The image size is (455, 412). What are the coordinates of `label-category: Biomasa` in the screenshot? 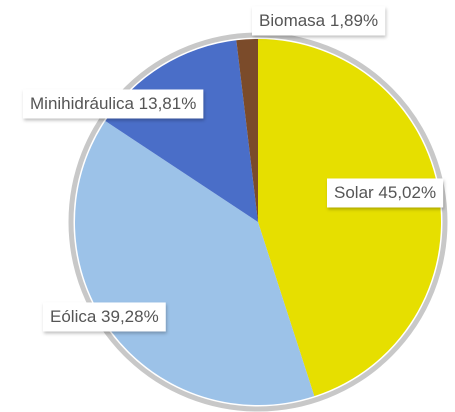 It's located at (292, 20).